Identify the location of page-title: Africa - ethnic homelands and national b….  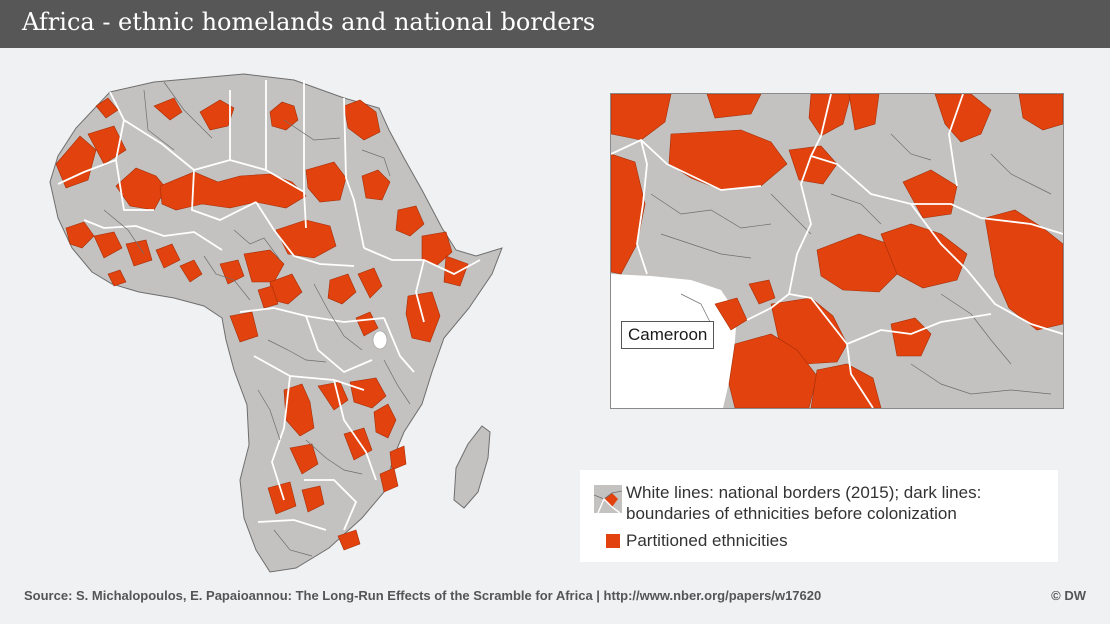
(309, 22).